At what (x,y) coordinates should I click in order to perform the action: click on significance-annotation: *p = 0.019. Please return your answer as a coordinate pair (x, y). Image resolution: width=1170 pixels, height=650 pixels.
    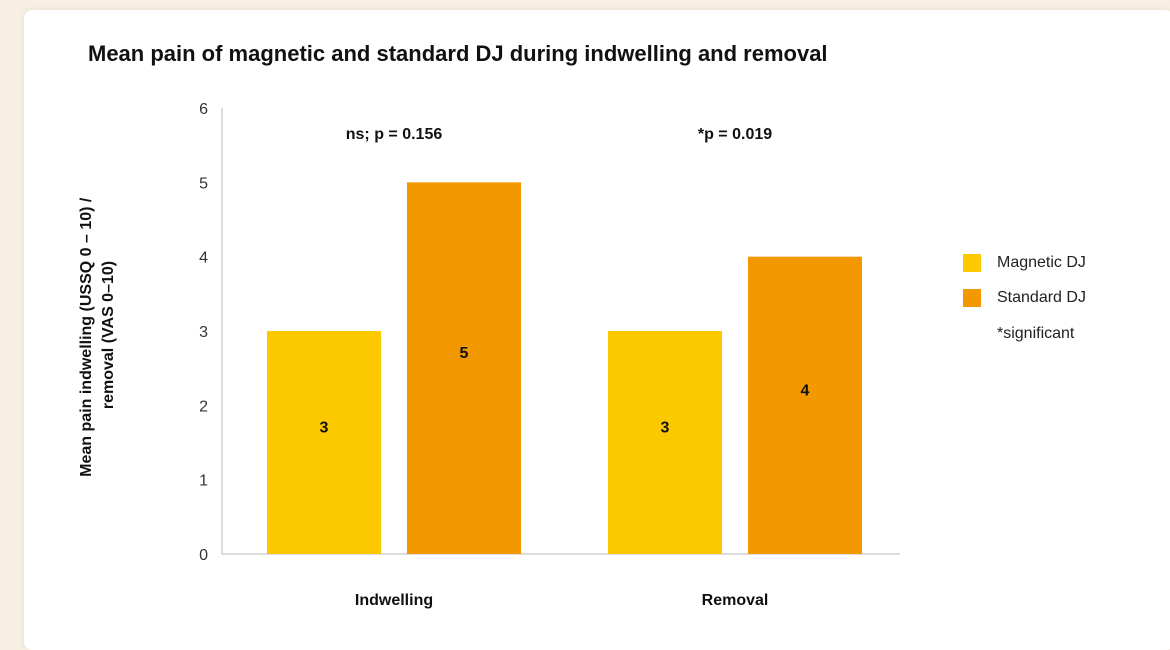
    Looking at the image, I should click on (735, 134).